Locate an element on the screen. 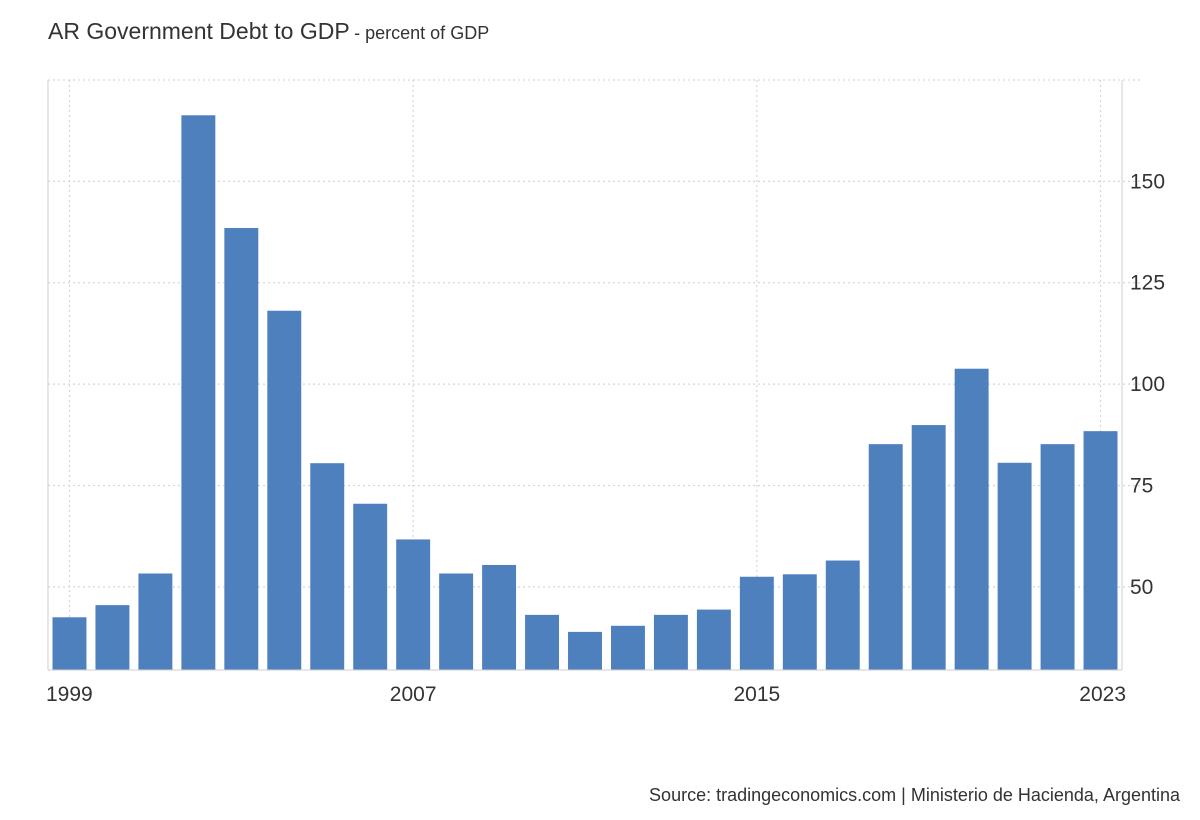 Image resolution: width=1200 pixels, height=820 pixels. bar-2000 is located at coordinates (112, 637).